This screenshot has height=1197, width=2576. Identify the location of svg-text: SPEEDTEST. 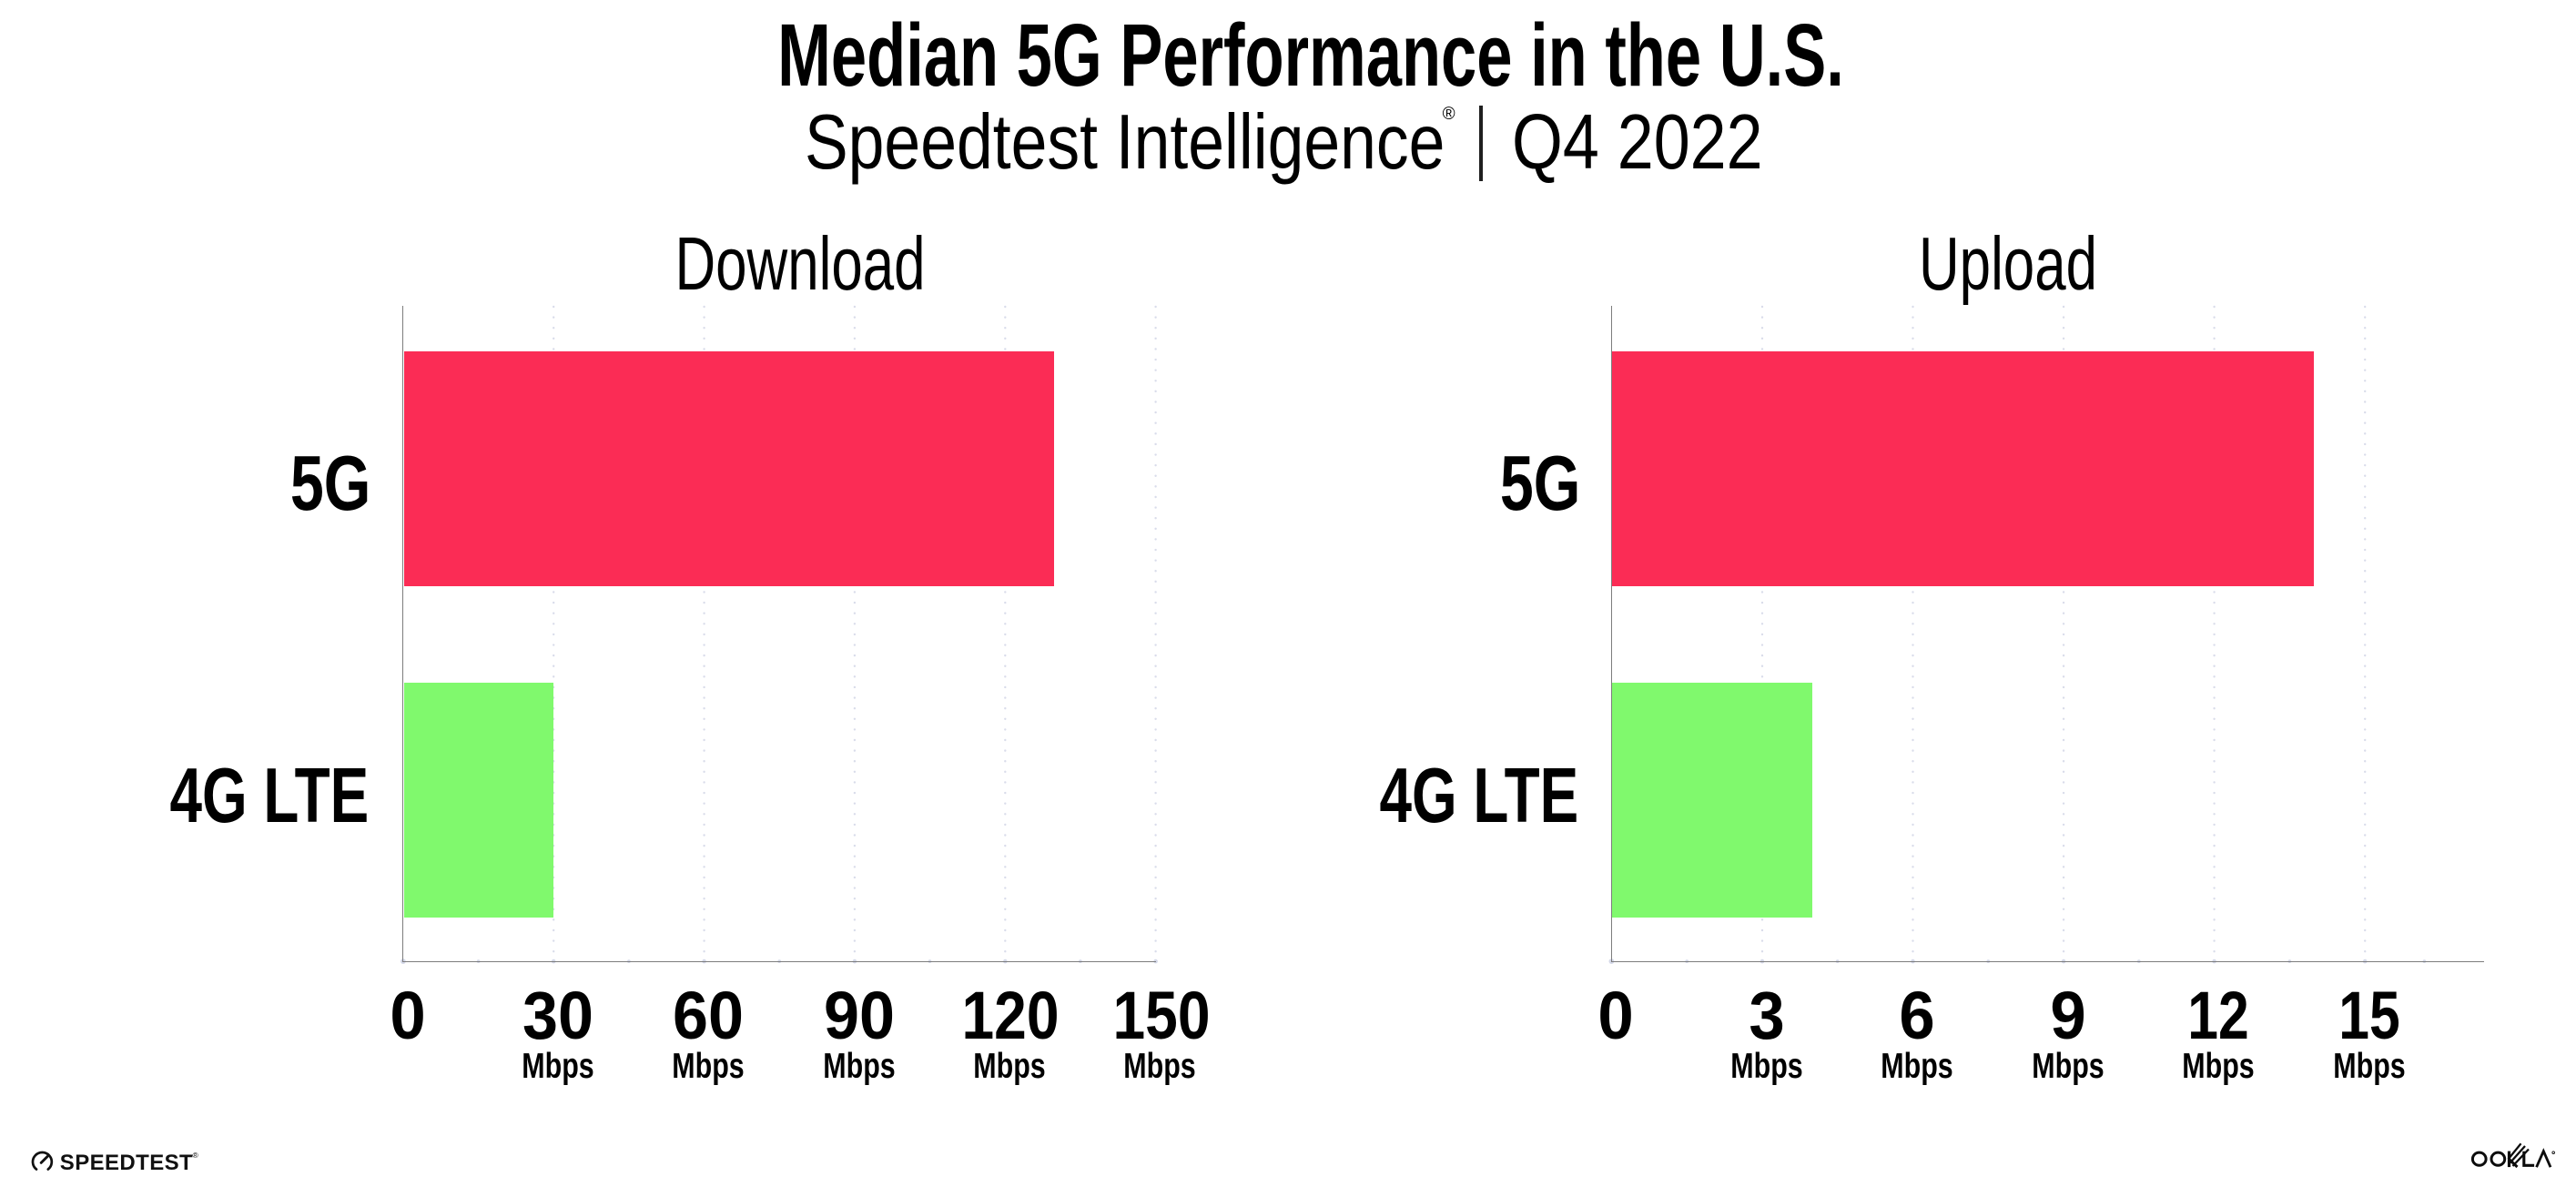
(126, 1163).